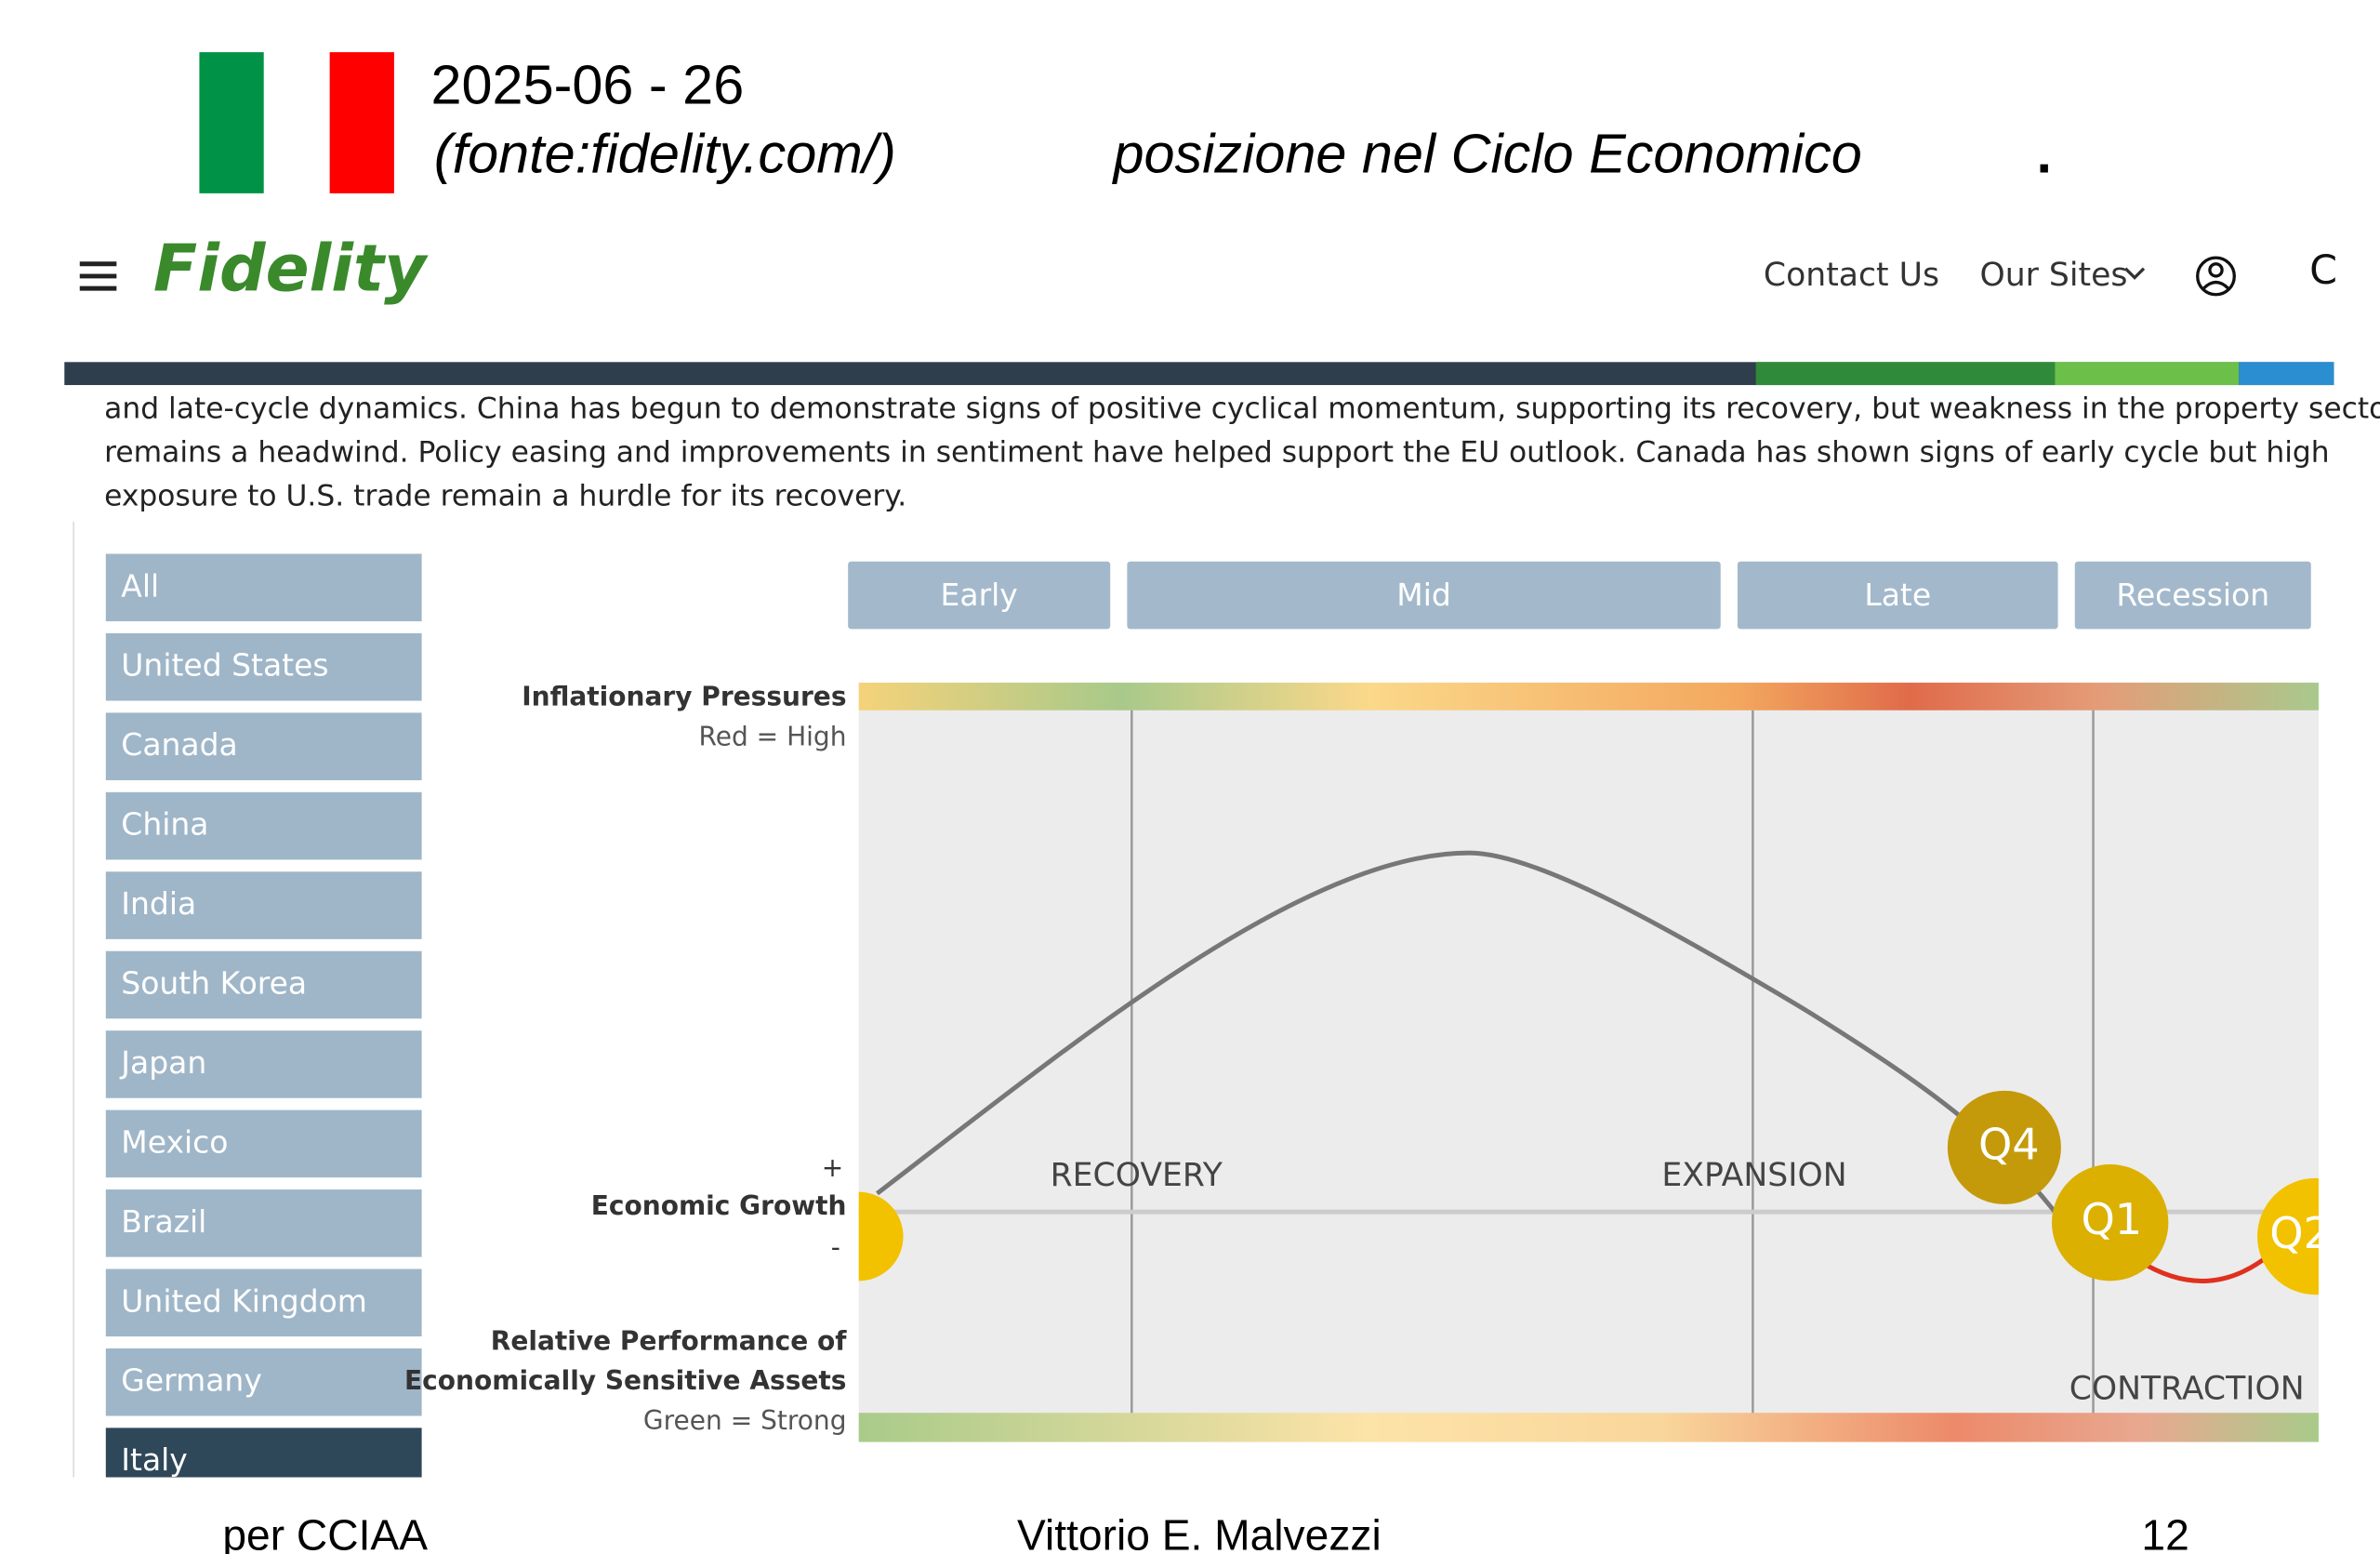 The image size is (2380, 1554). What do you see at coordinates (179, 745) in the screenshot?
I see `country-label: Canada` at bounding box center [179, 745].